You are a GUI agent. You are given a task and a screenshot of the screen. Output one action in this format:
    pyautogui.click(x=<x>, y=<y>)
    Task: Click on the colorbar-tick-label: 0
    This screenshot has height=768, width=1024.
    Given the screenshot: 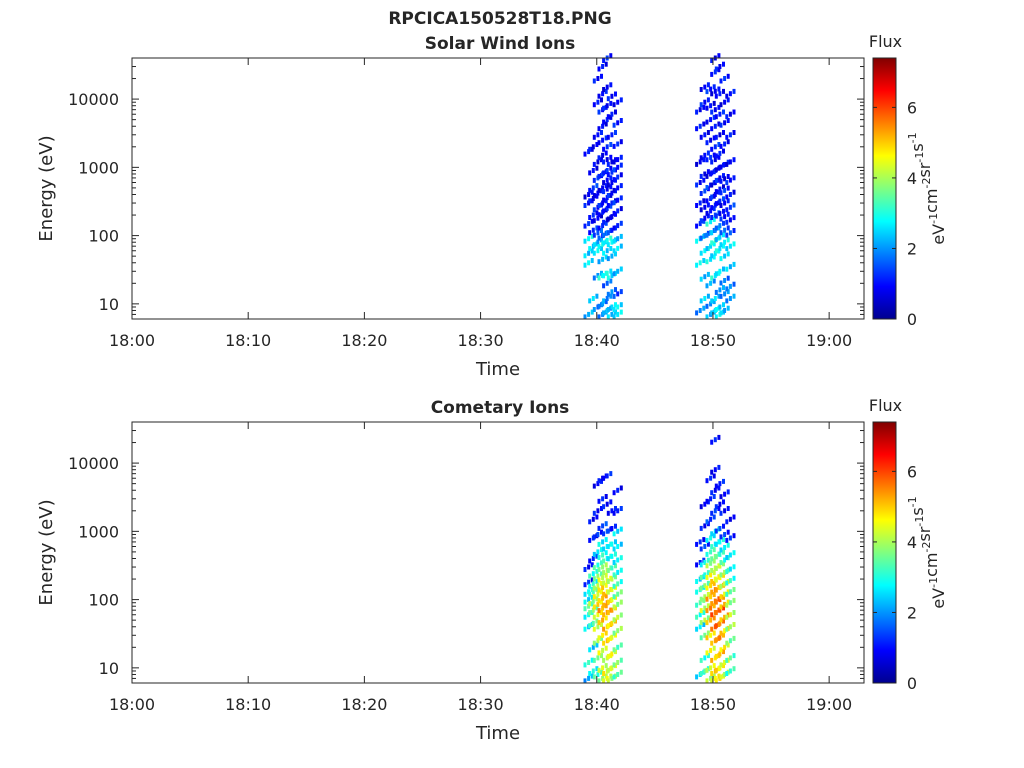 What is the action you would take?
    pyautogui.click(x=912, y=683)
    